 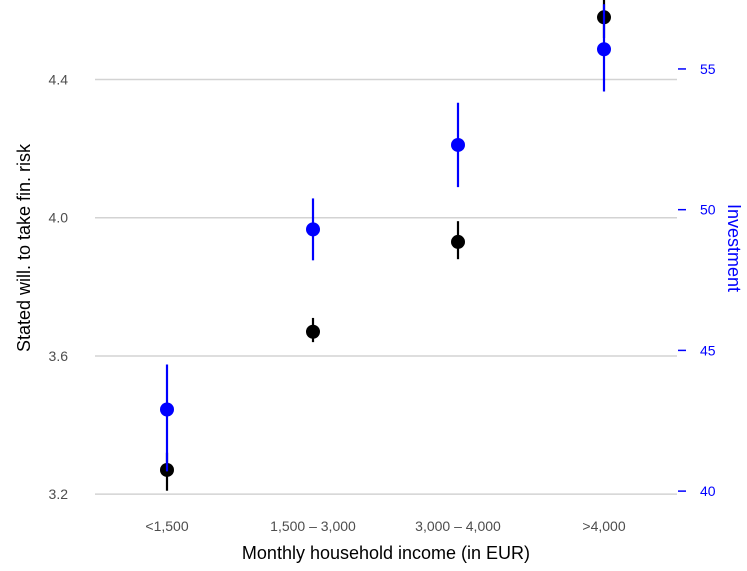 What do you see at coordinates (603, 526) in the screenshot?
I see `x-tick-label: >4,000` at bounding box center [603, 526].